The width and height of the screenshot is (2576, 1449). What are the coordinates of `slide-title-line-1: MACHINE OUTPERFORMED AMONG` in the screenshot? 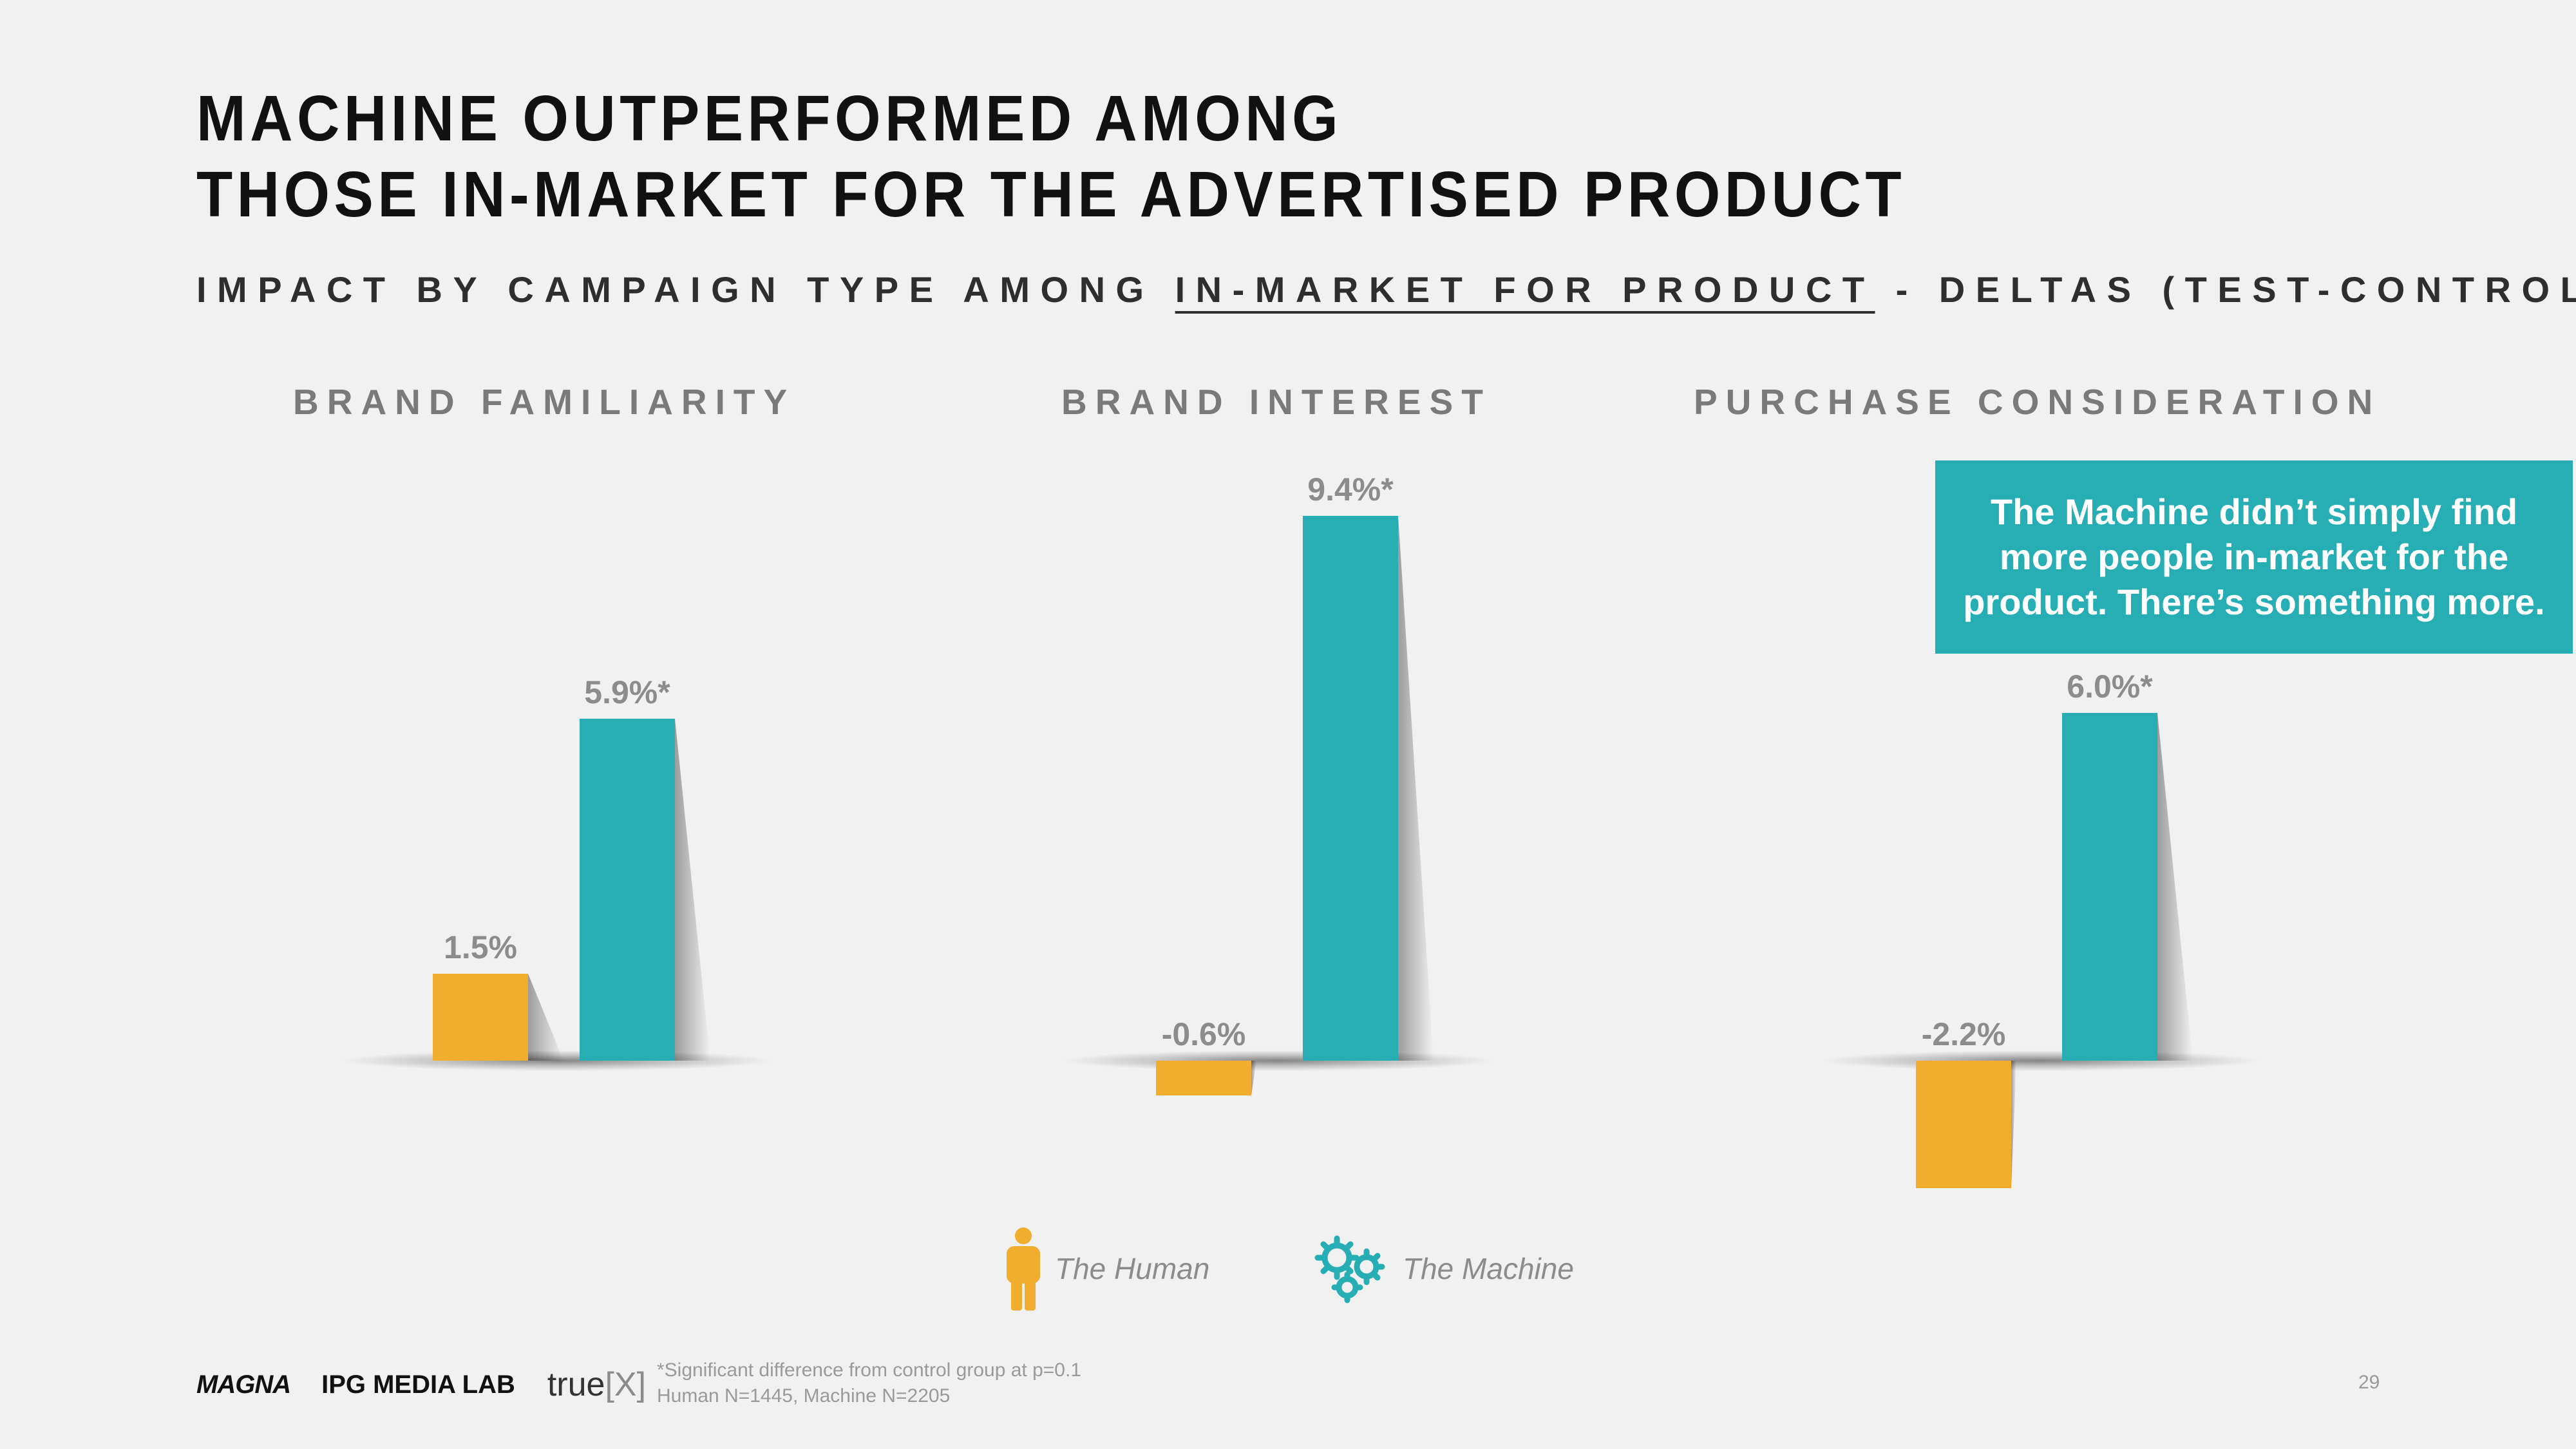 It's located at (770, 119).